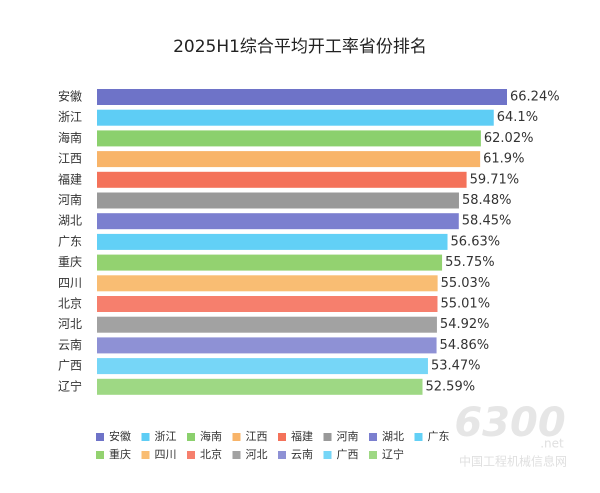  I want to click on category-label: 河南, so click(70, 199).